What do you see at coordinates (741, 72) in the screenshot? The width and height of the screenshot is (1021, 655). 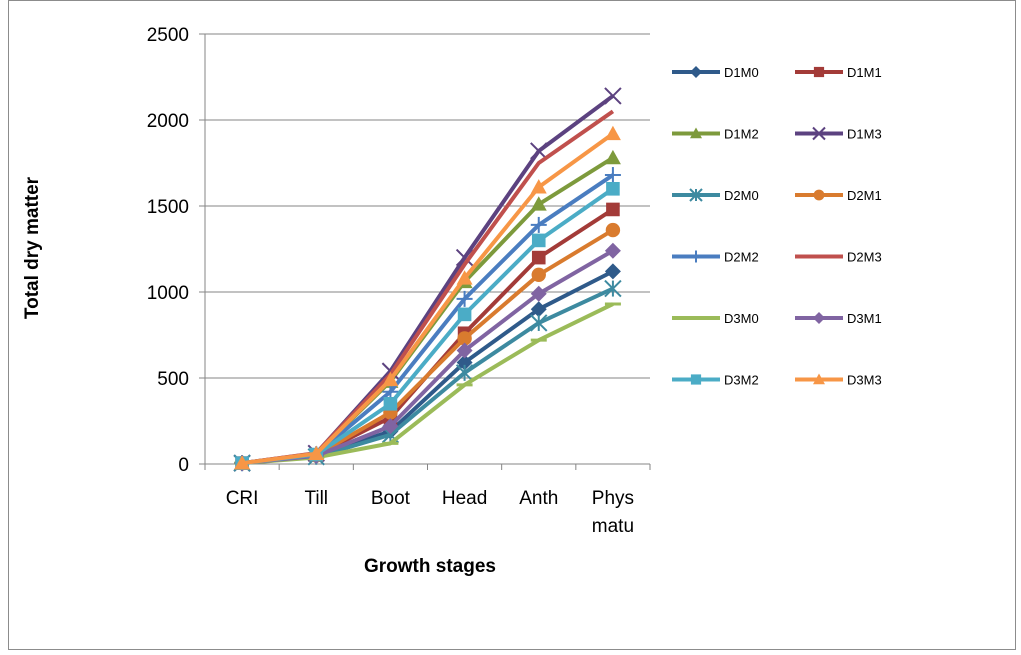 I see `legend-label: D1M0` at bounding box center [741, 72].